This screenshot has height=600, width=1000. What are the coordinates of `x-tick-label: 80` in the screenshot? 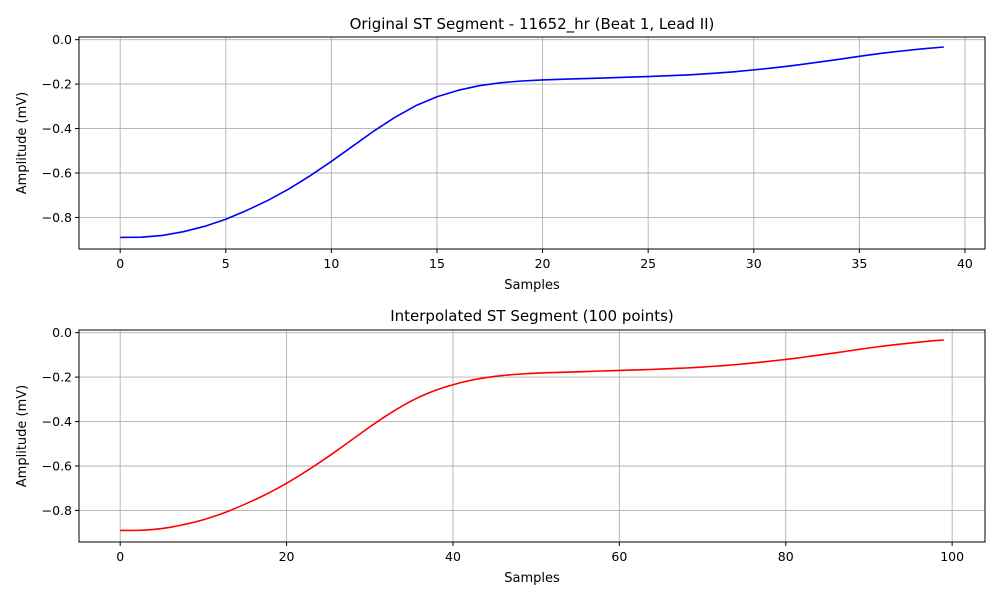 It's located at (786, 556).